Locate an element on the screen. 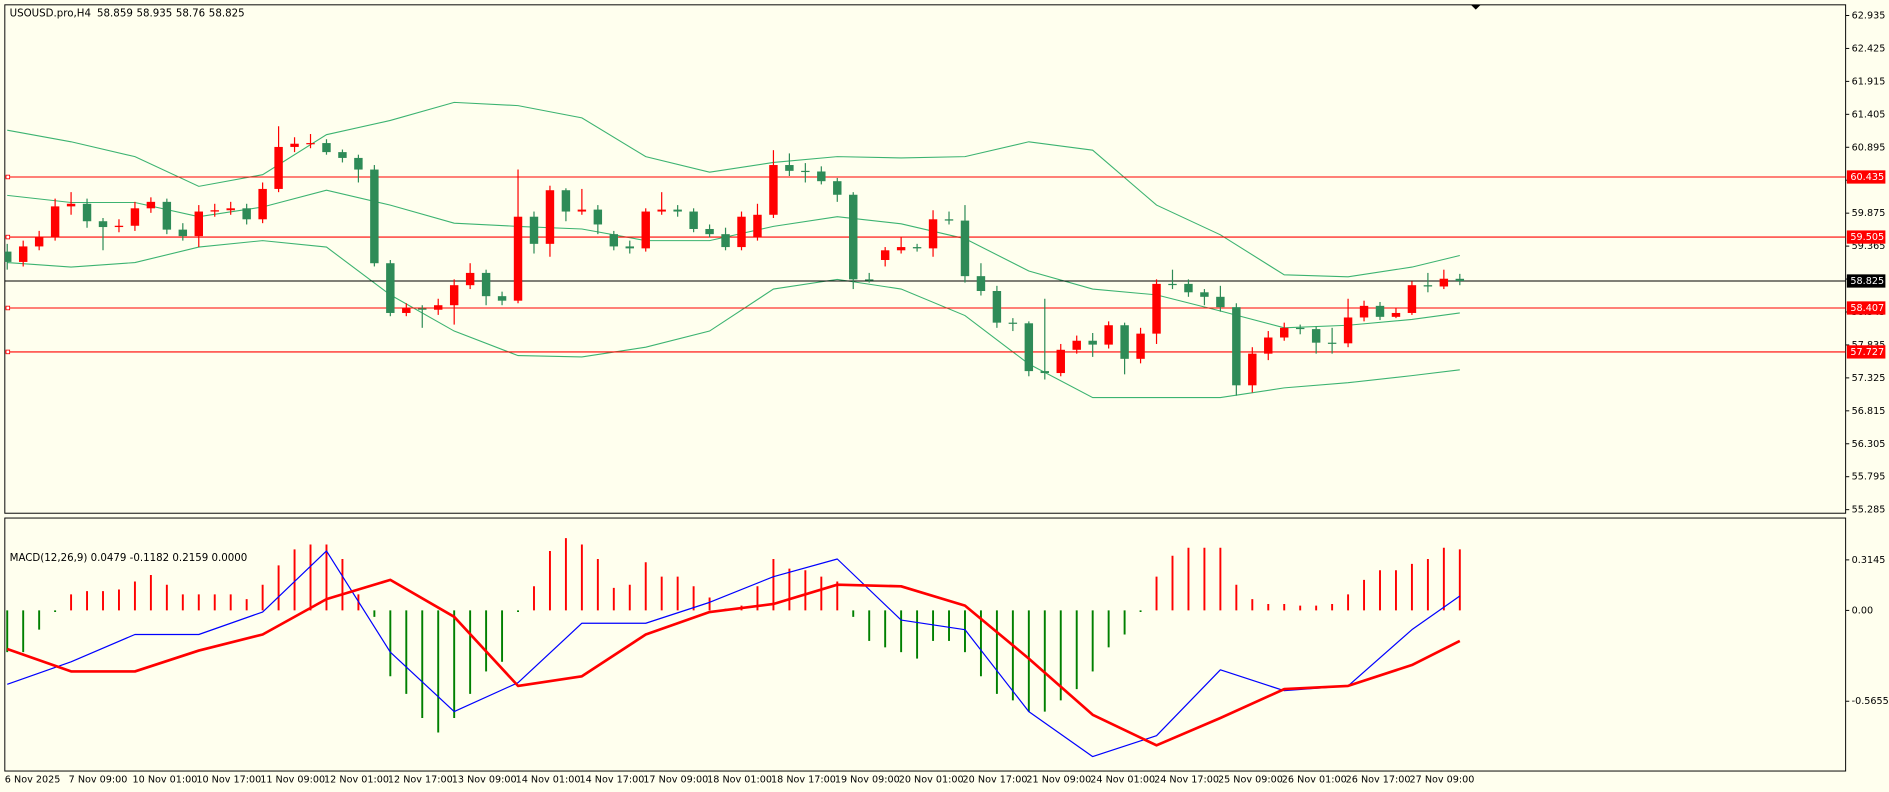  x-tick-label: 18 Nov 17:00 is located at coordinates (803, 779).